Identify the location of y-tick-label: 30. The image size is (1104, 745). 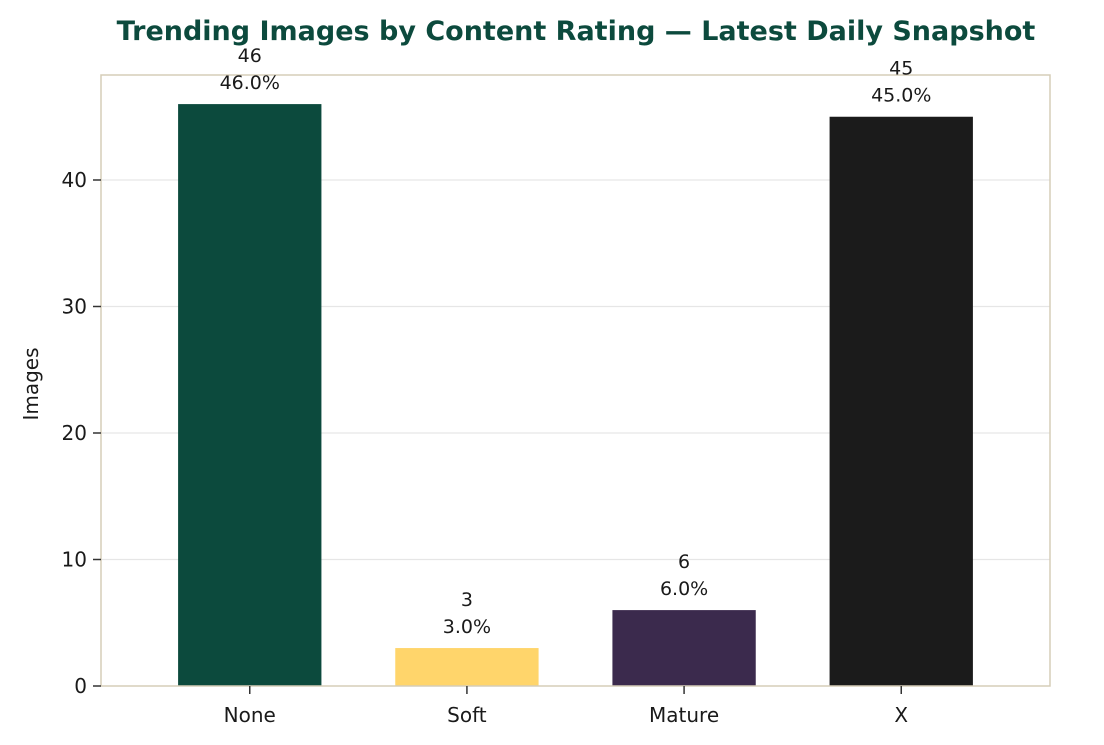
(74, 306).